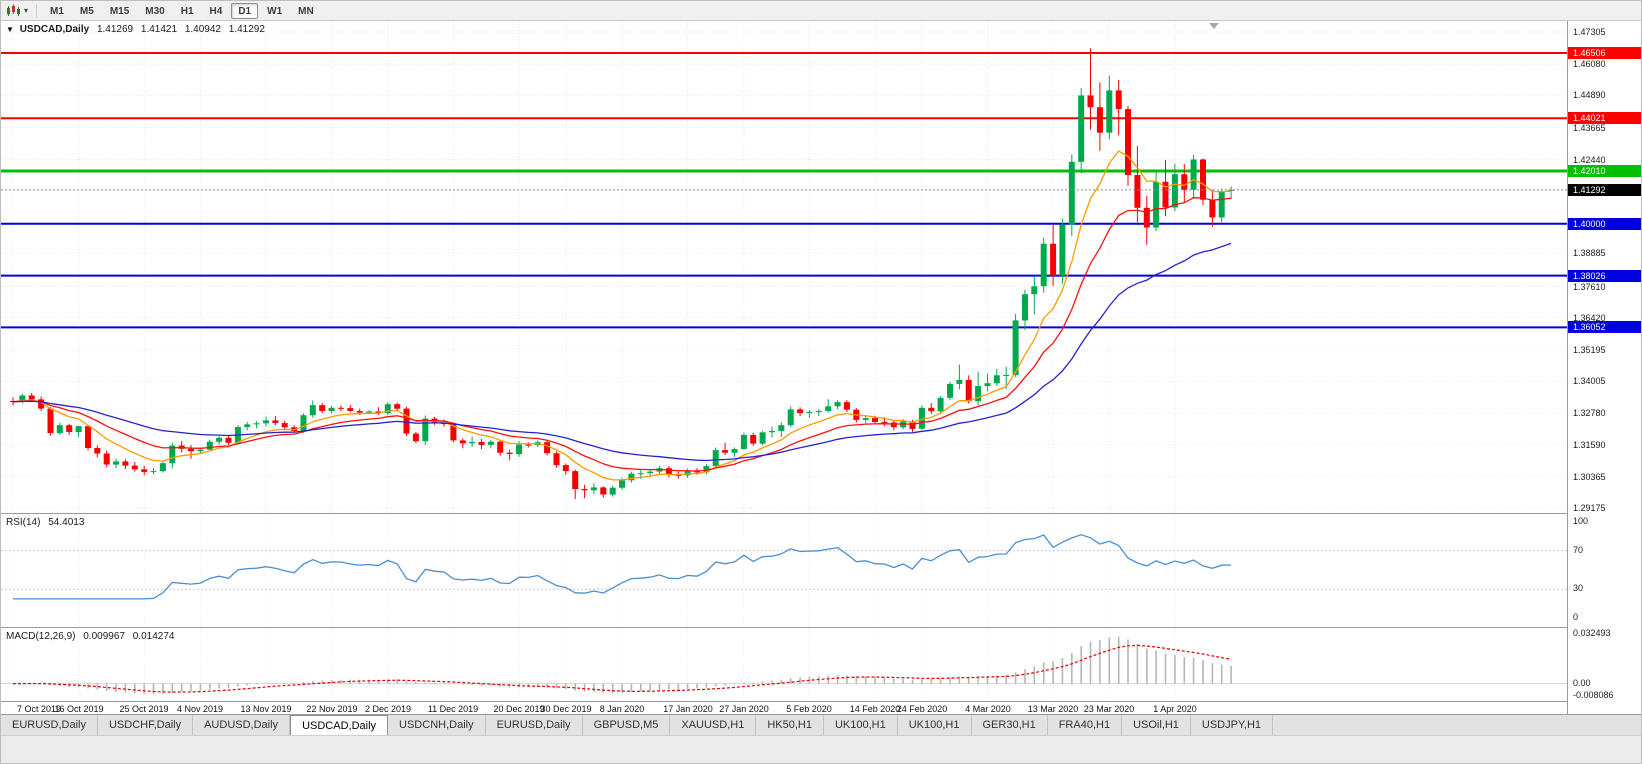 The width and height of the screenshot is (1642, 764). What do you see at coordinates (1604, 53) in the screenshot?
I see `price-line-label: 1.46506` at bounding box center [1604, 53].